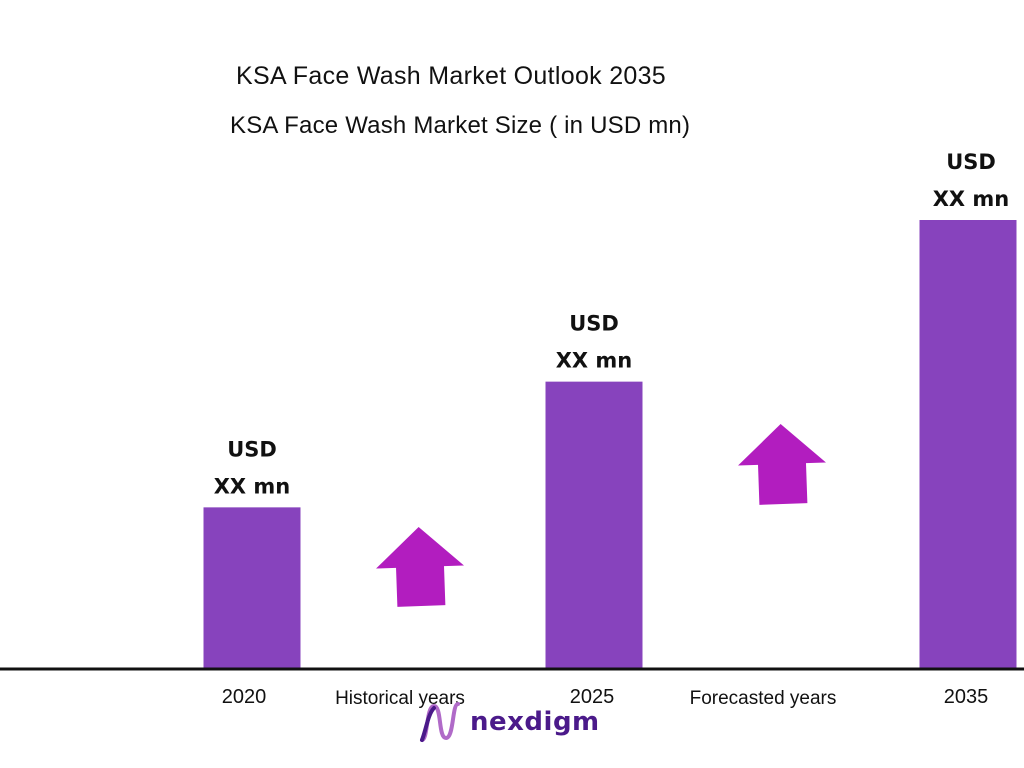 The width and height of the screenshot is (1024, 768). I want to click on bar-2025, so click(594, 525).